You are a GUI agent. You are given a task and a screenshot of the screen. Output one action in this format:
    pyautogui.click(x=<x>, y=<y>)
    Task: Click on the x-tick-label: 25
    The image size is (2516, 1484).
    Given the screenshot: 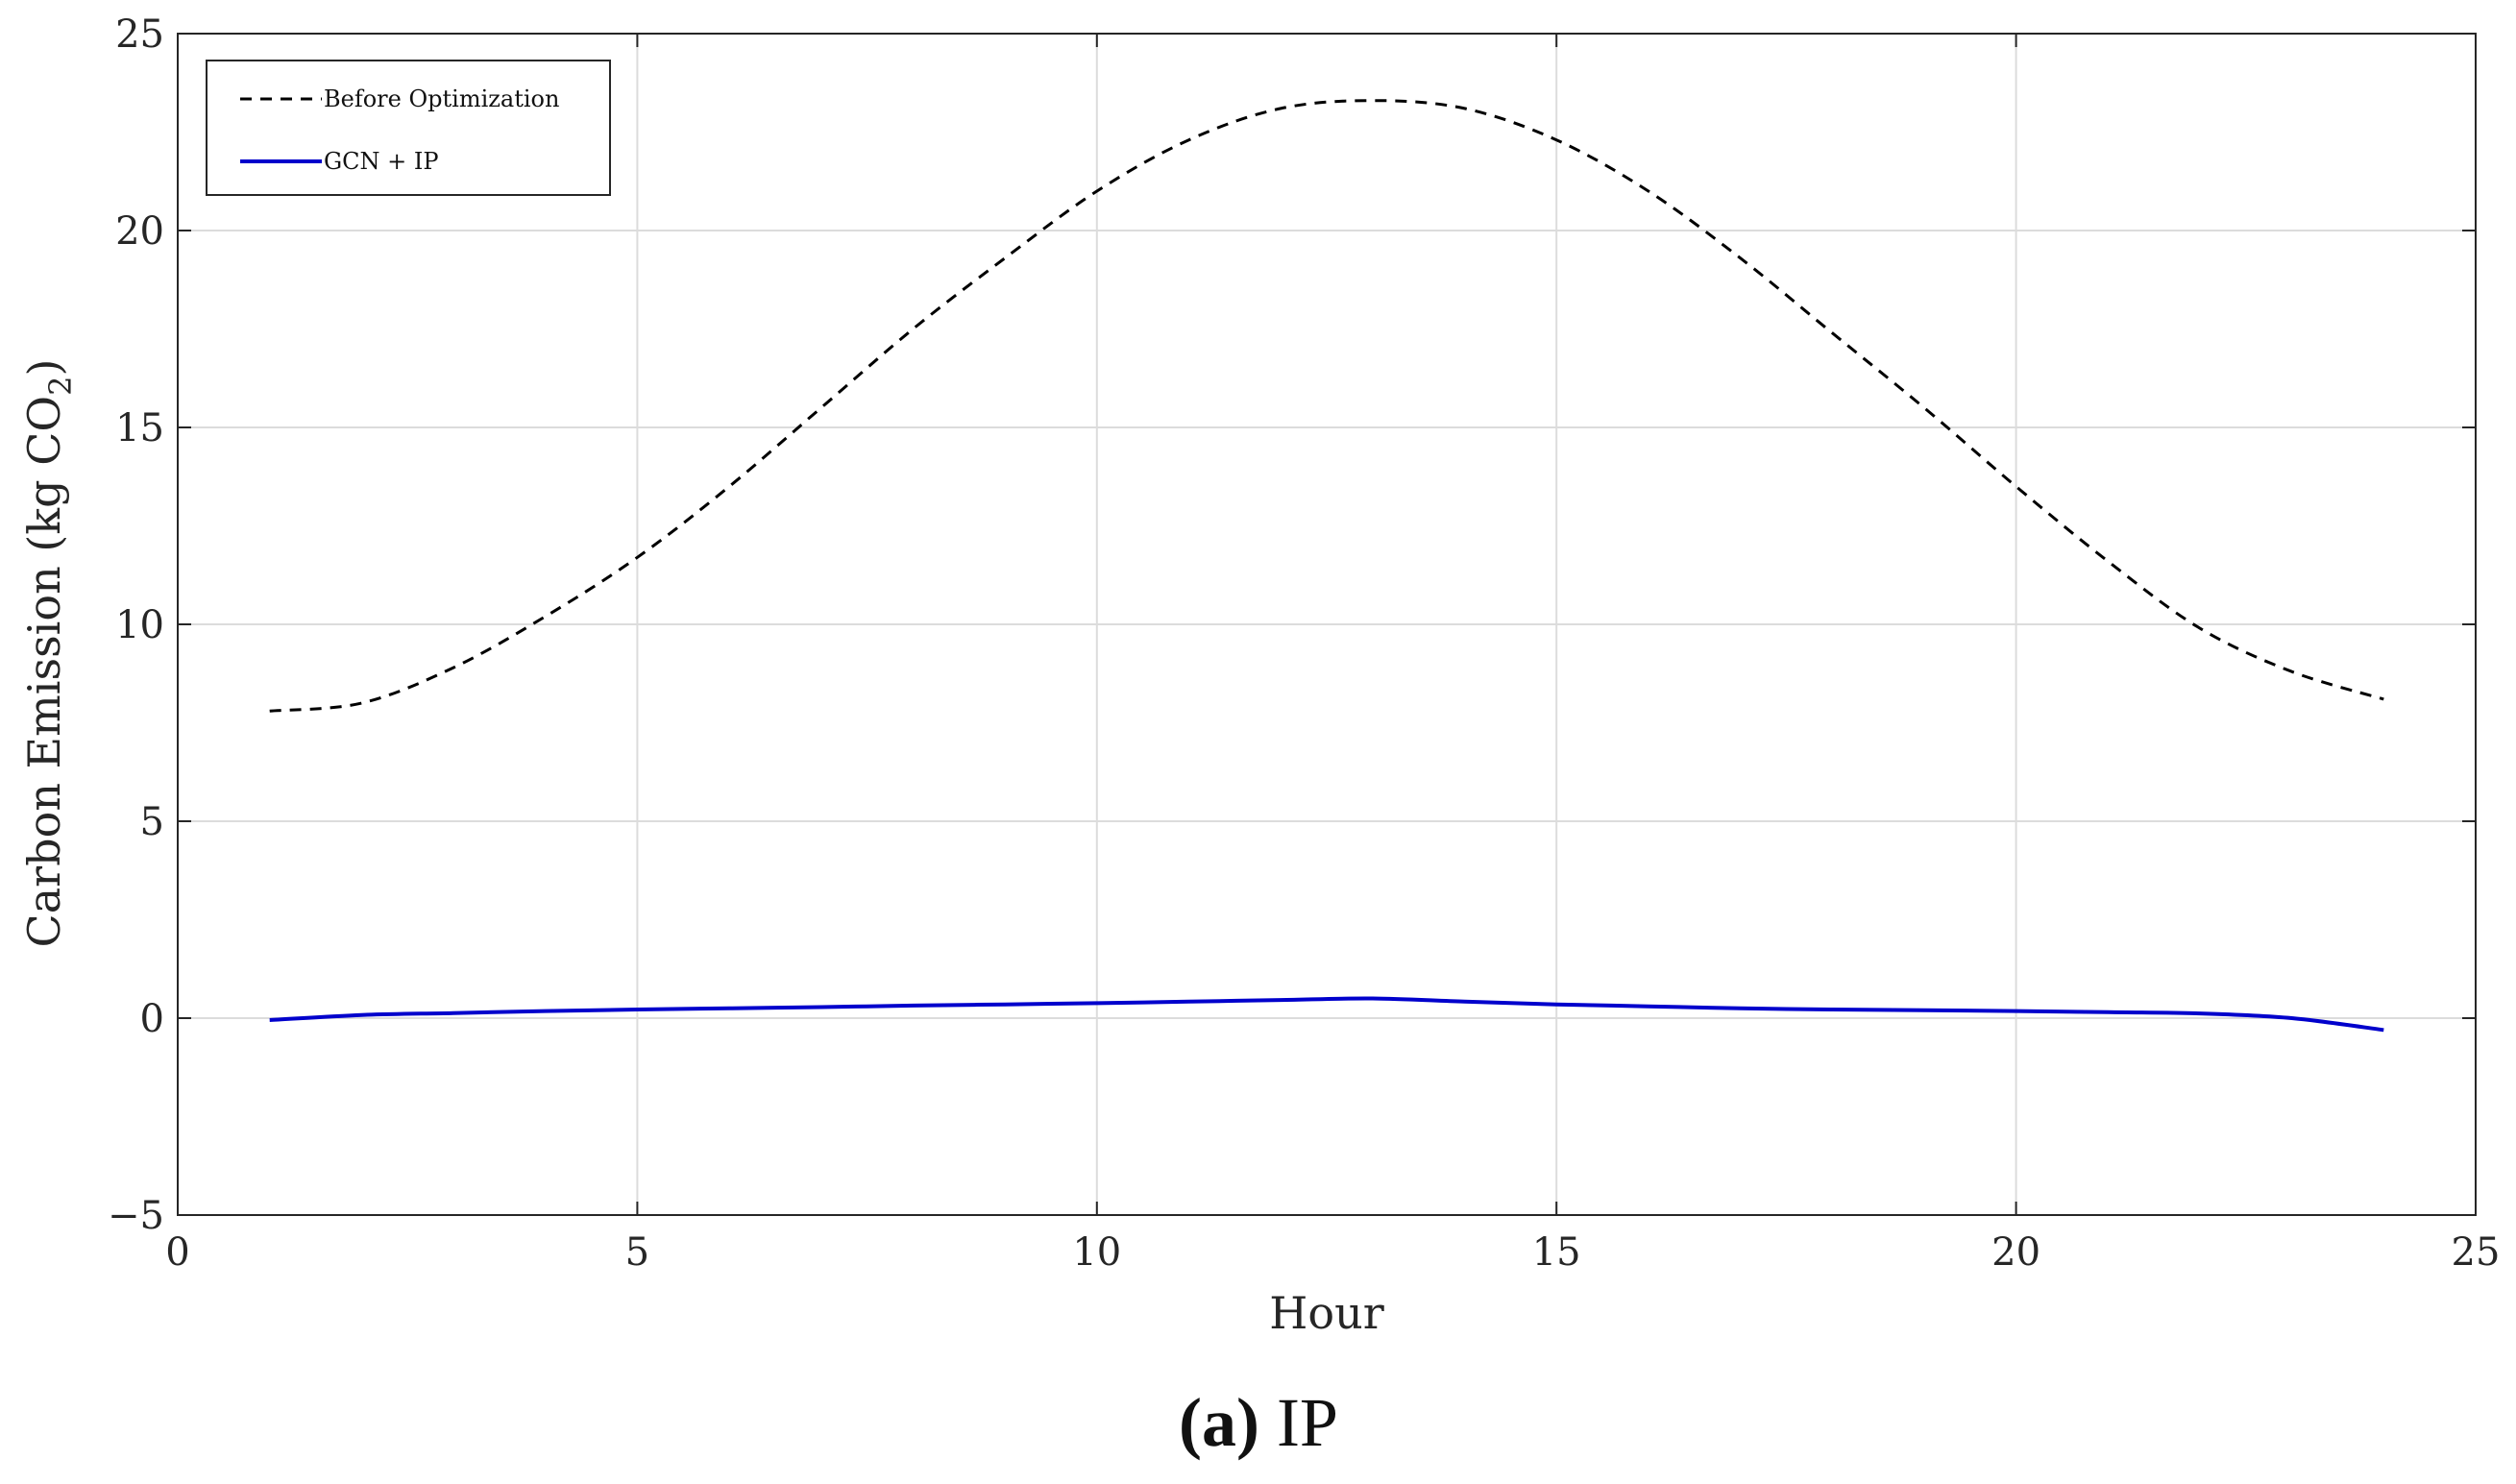 What is the action you would take?
    pyautogui.click(x=2476, y=1252)
    